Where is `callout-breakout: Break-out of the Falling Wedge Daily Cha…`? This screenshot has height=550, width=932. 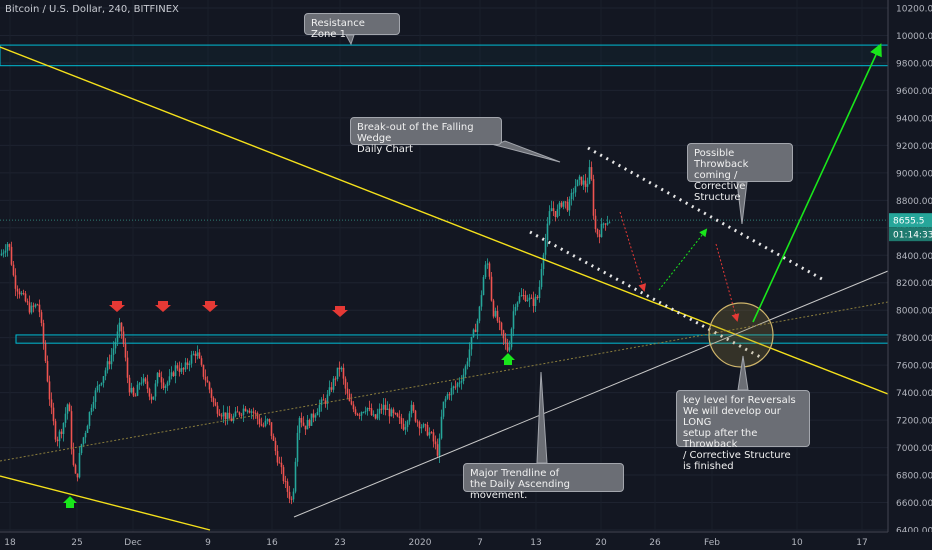 callout-breakout: Break-out of the Falling Wedge Daily Cha… is located at coordinates (426, 136).